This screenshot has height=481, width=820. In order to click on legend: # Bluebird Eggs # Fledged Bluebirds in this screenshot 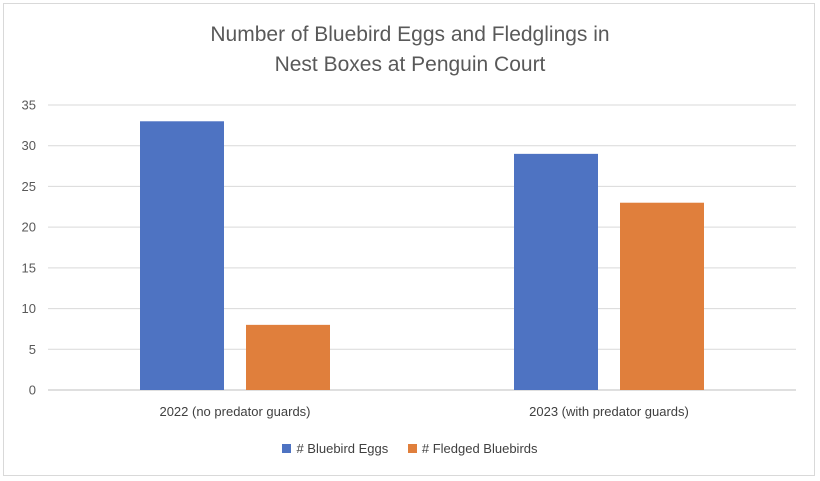, I will do `click(410, 448)`.